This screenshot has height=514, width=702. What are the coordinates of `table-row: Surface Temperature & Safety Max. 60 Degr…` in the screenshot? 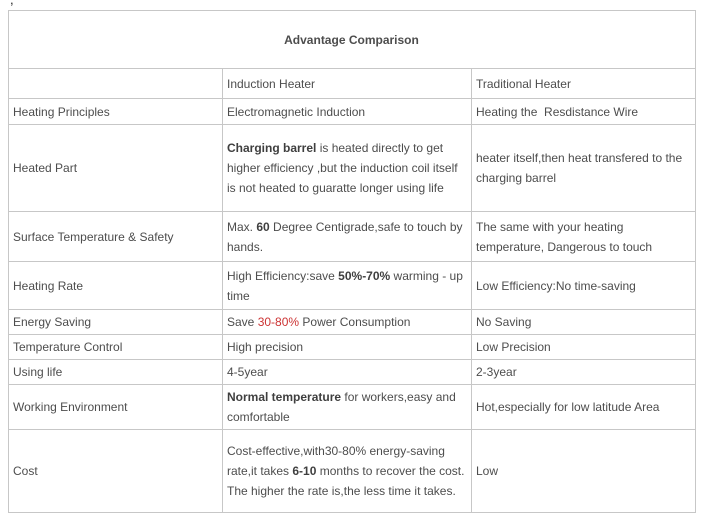 It's located at (352, 236).